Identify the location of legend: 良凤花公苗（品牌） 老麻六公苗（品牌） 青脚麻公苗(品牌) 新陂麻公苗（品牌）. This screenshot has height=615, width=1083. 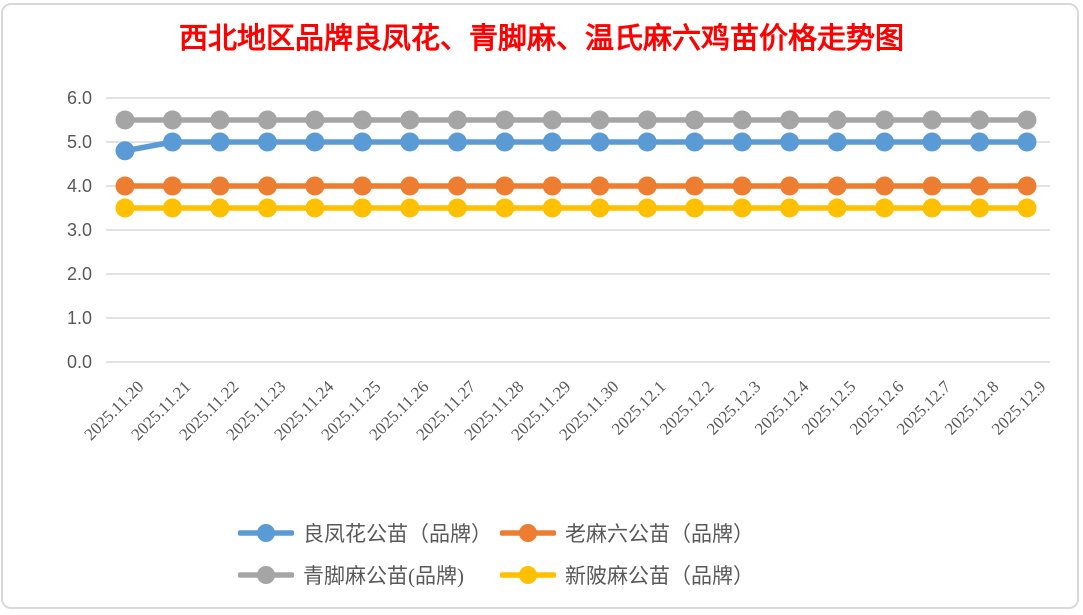
(496, 554).